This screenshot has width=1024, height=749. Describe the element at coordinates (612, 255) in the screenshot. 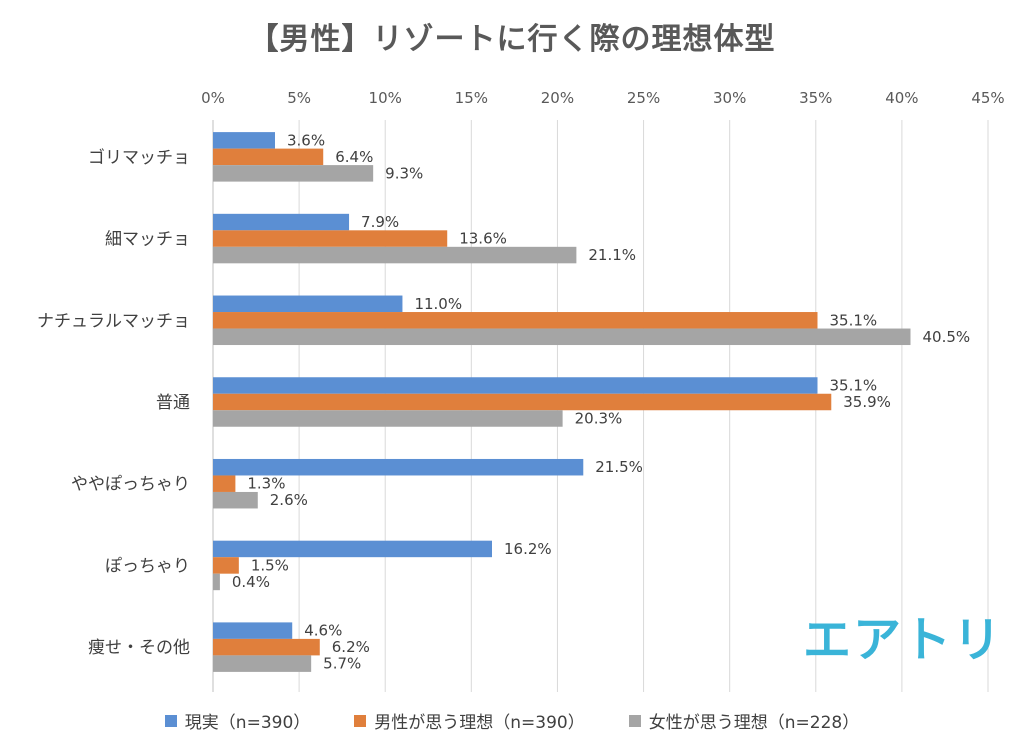

I see `data-label: 21.1%` at that location.